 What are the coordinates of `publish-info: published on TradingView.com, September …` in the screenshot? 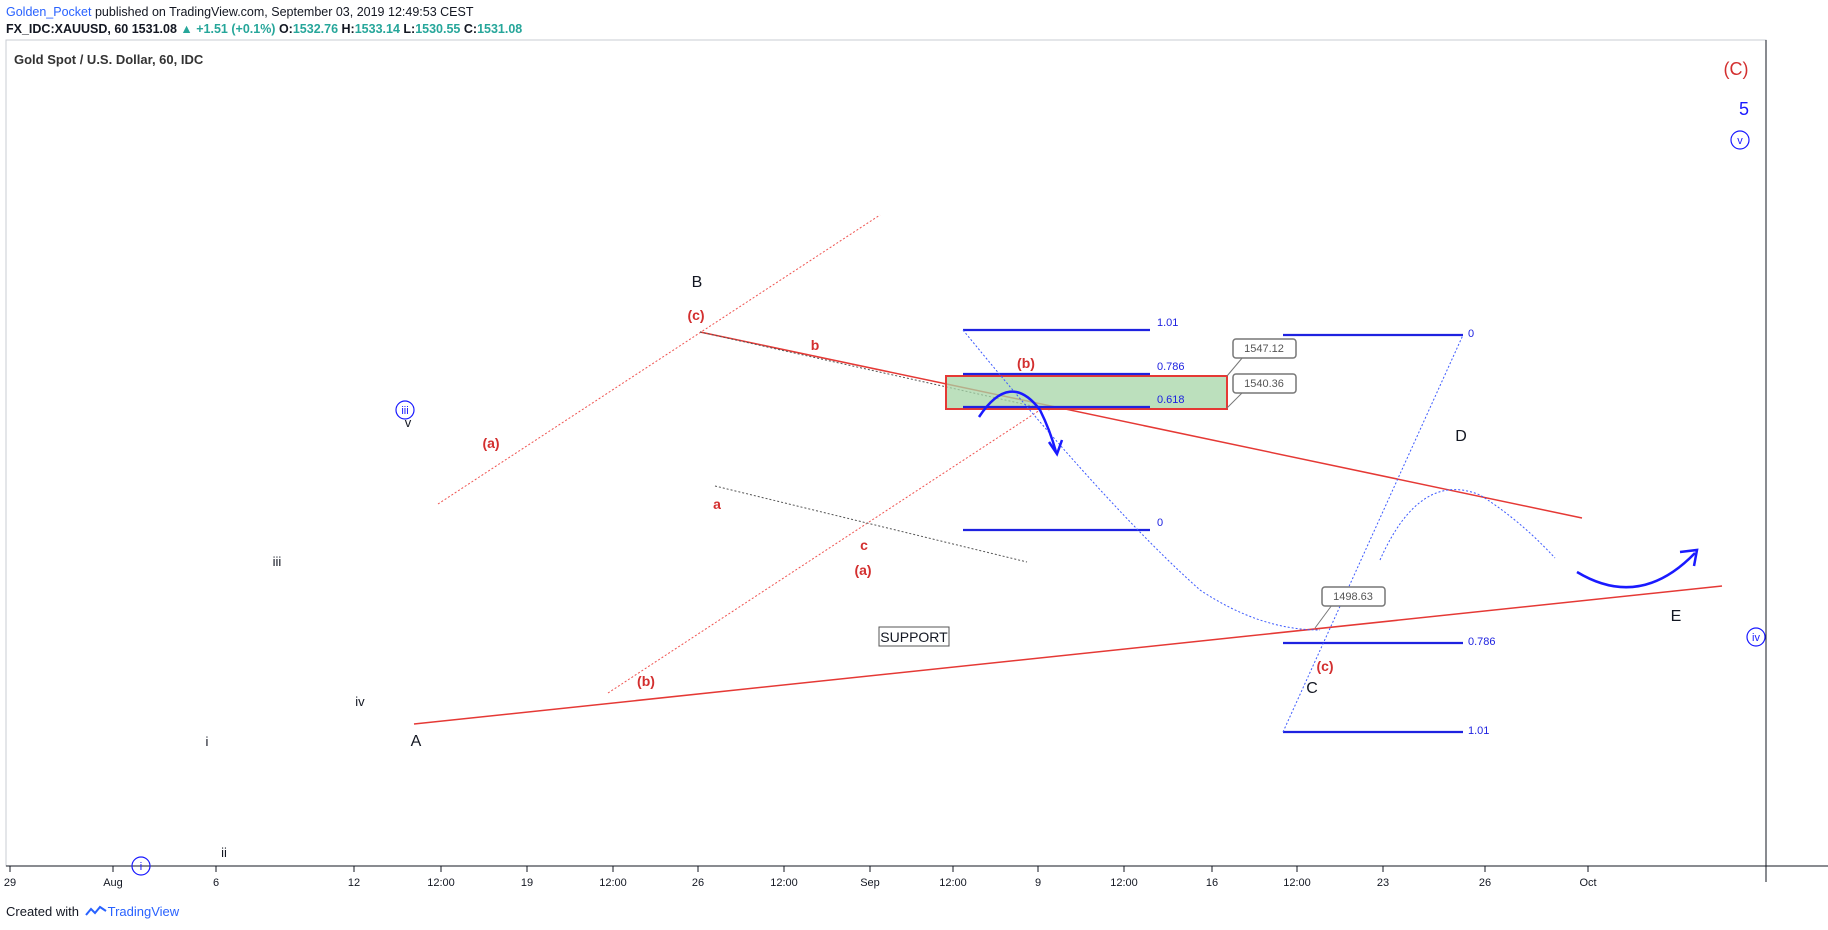 It's located at (284, 12).